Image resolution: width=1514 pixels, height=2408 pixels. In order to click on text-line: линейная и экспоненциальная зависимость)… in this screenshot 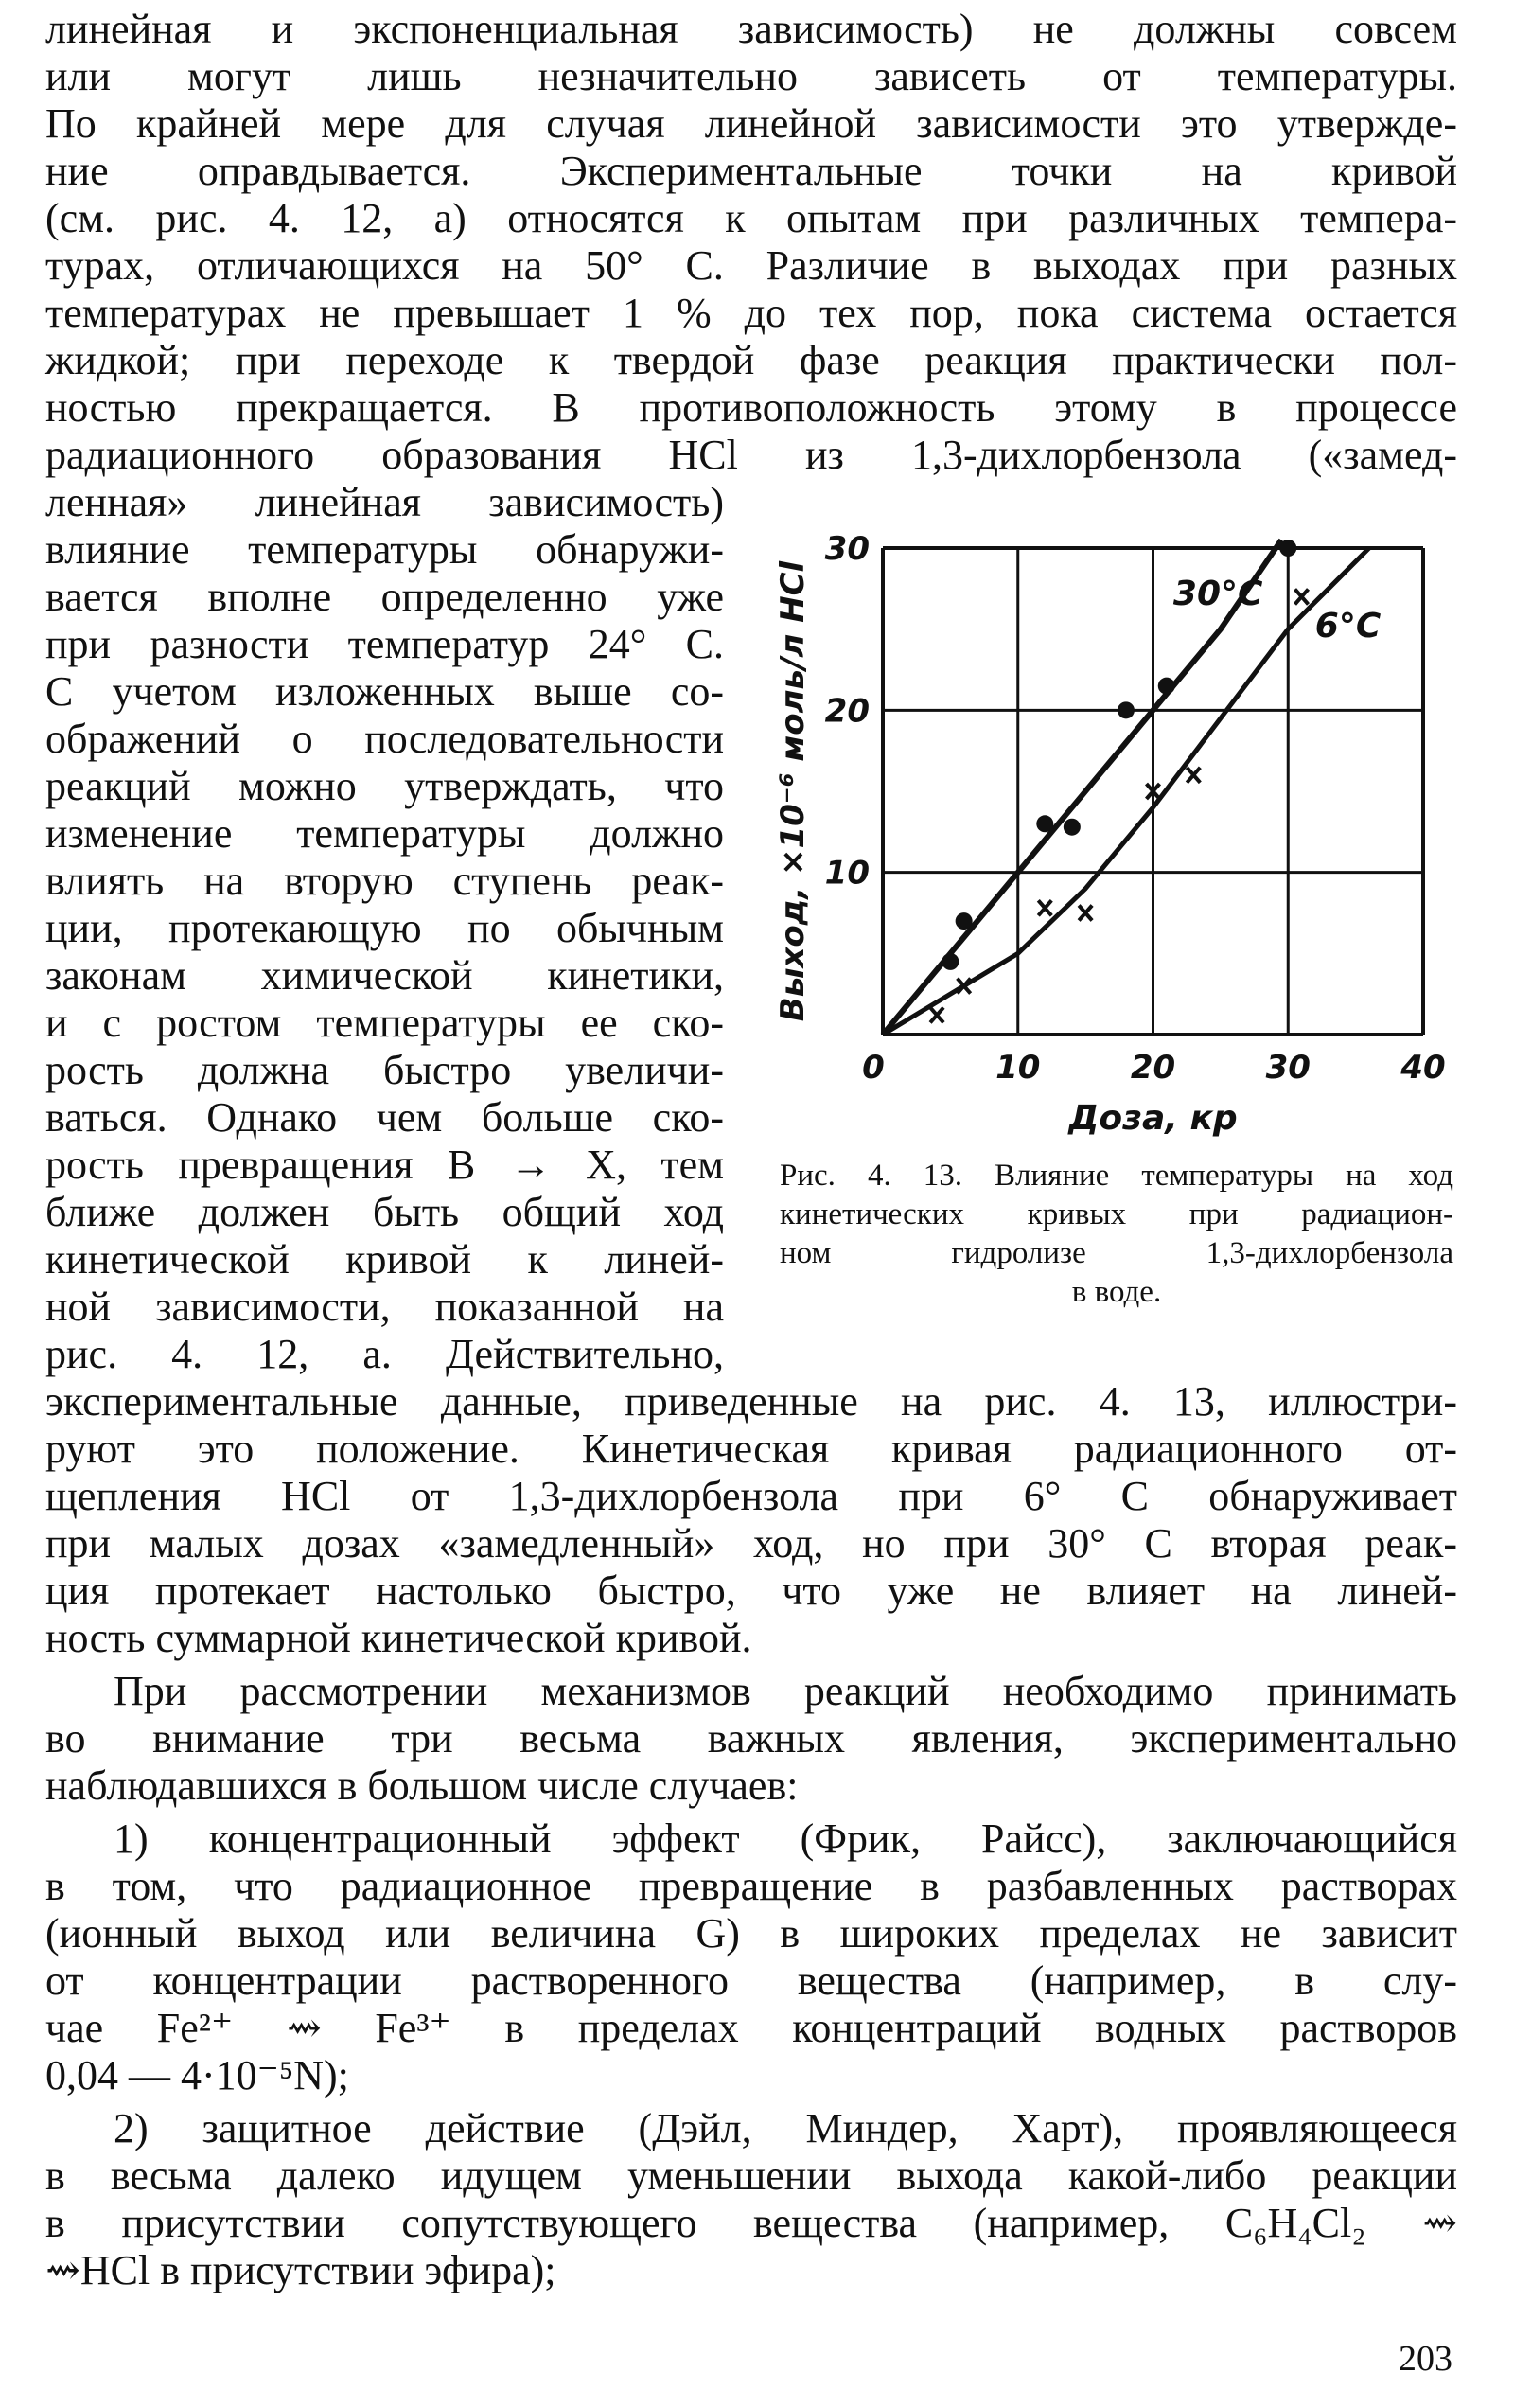, I will do `click(751, 29)`.